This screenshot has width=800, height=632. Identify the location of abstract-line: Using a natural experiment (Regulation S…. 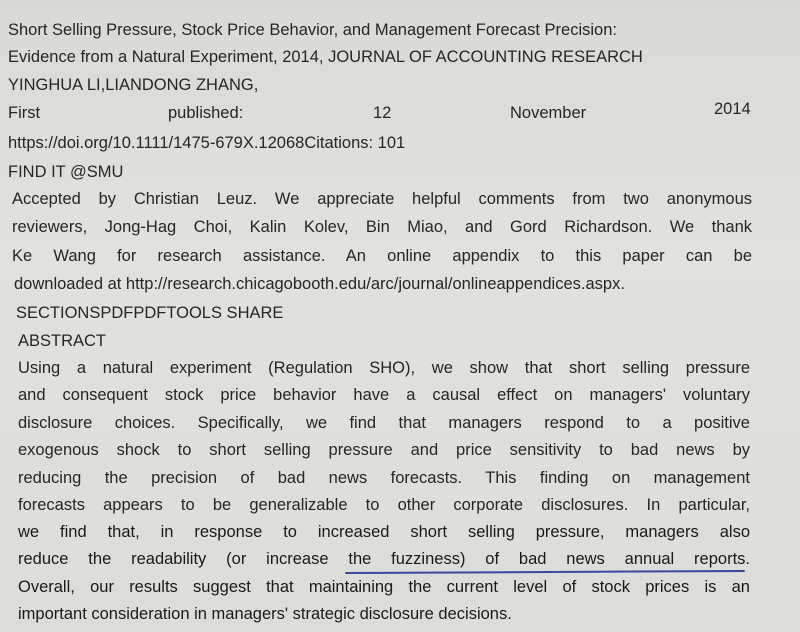
(384, 368).